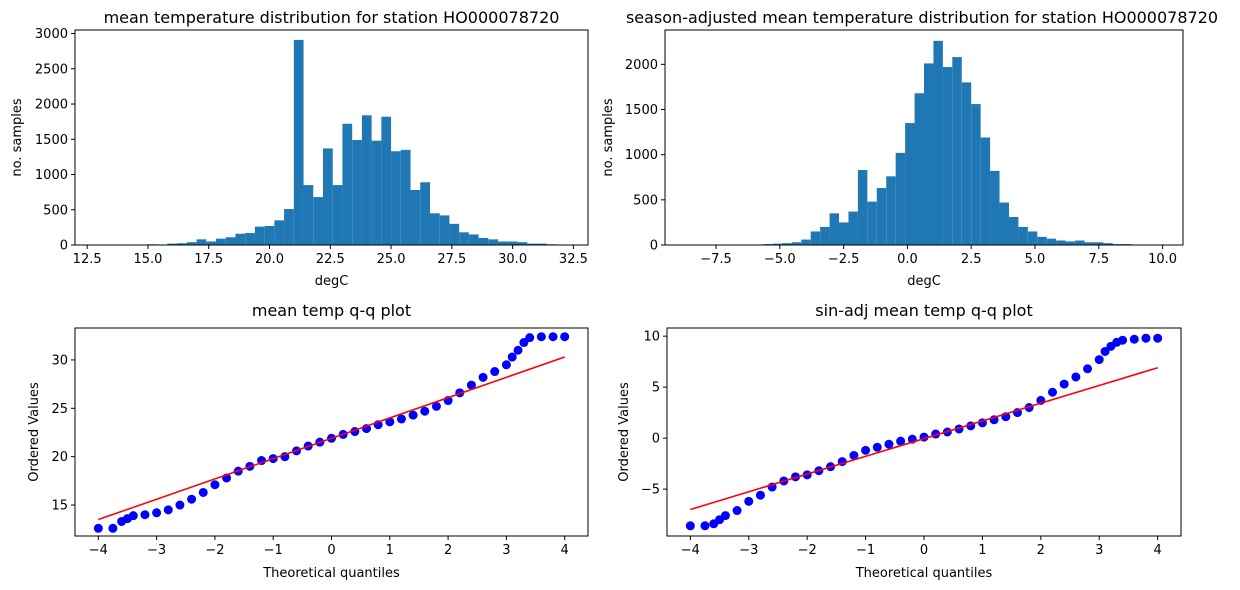 This screenshot has height=590, width=1240. What do you see at coordinates (506, 550) in the screenshot?
I see `temp-qq-xtick-label: 3` at bounding box center [506, 550].